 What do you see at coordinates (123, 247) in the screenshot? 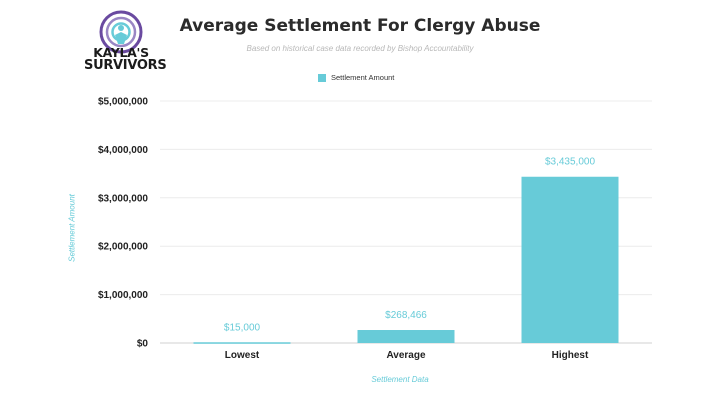
I see `y-tick-label: $2,000,000` at bounding box center [123, 247].